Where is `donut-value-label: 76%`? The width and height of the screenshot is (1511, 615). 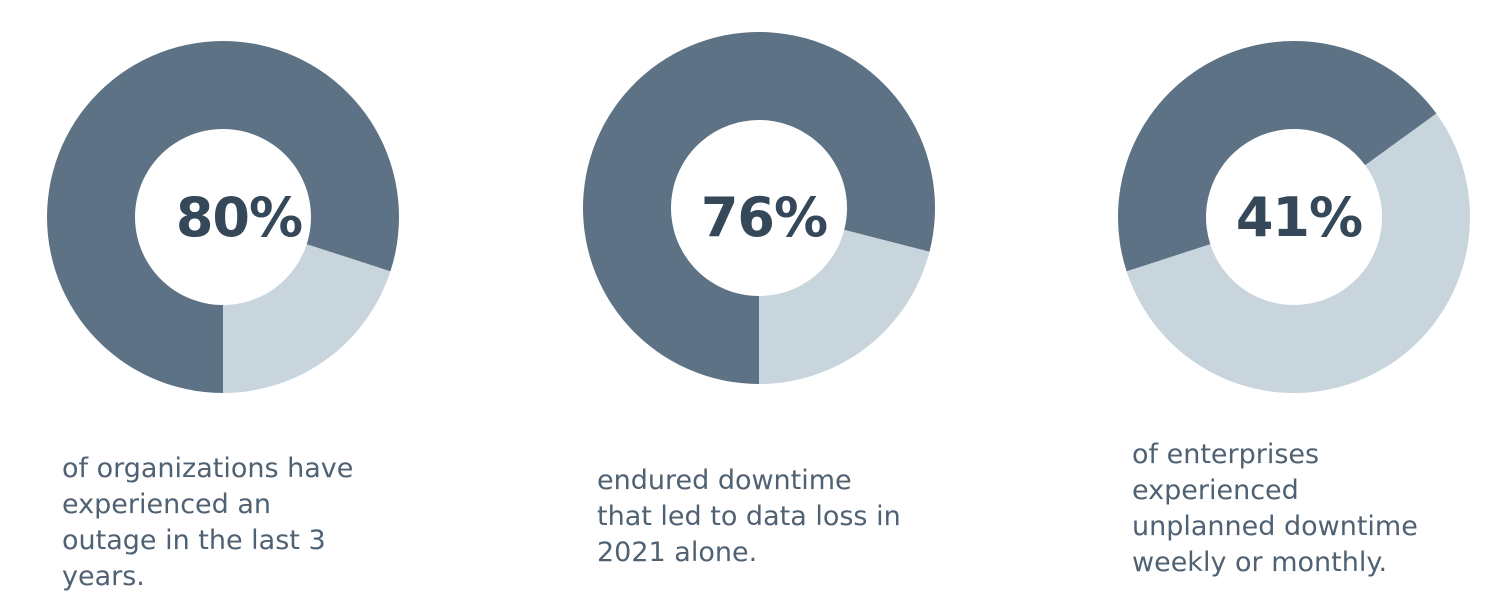 donut-value-label: 76% is located at coordinates (764, 217).